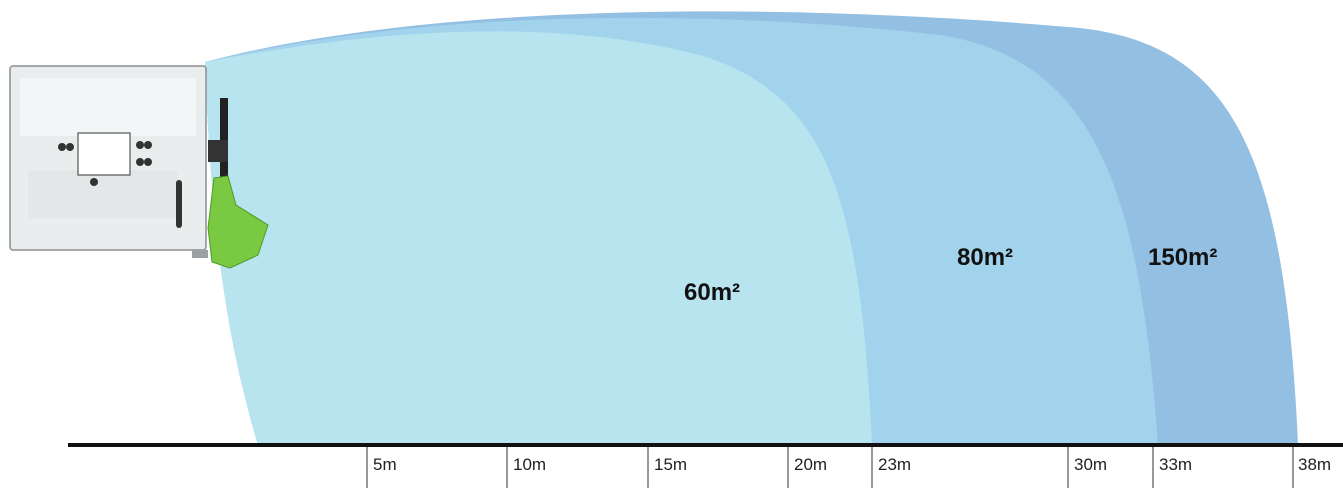 The width and height of the screenshot is (1343, 488). I want to click on tick-33m: 33m, so click(1172, 467).